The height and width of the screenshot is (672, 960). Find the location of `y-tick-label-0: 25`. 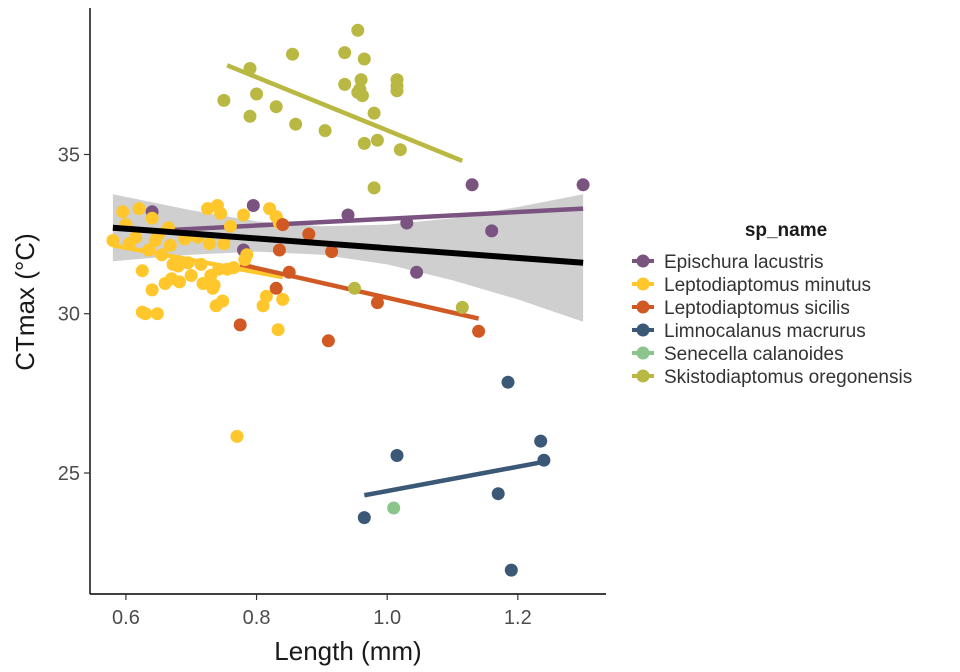

y-tick-label-0: 25 is located at coordinates (69, 474).